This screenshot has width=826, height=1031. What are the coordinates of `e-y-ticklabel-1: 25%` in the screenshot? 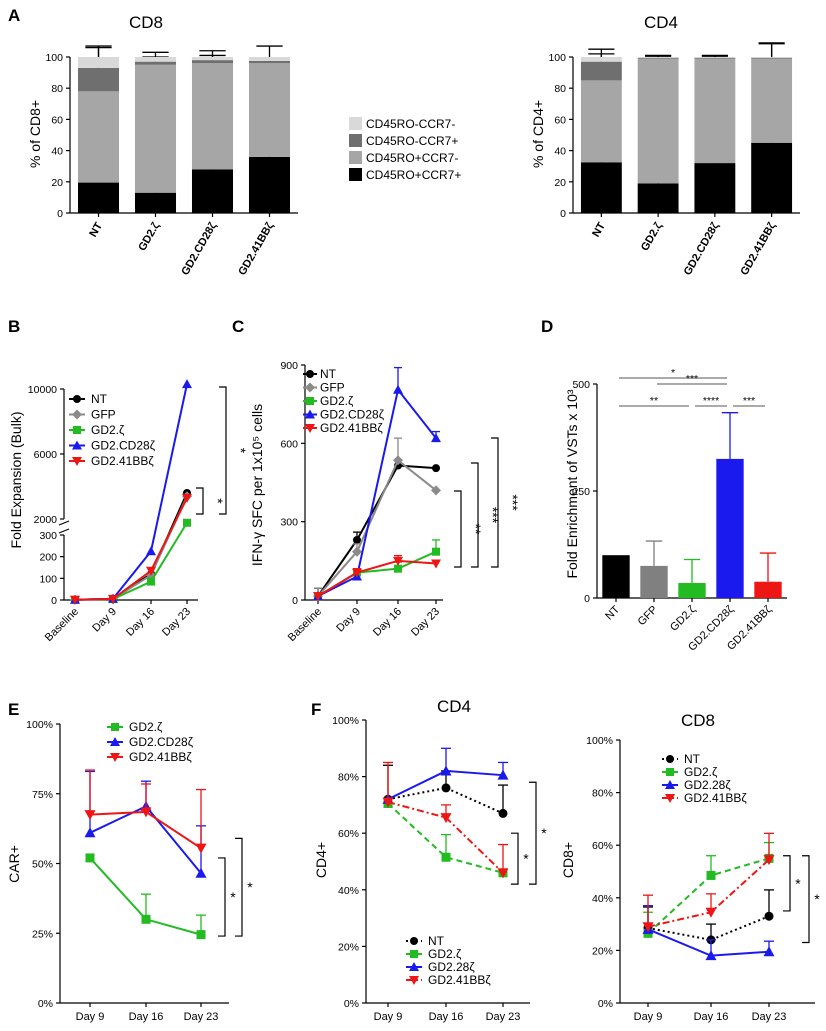 It's located at (42, 934).